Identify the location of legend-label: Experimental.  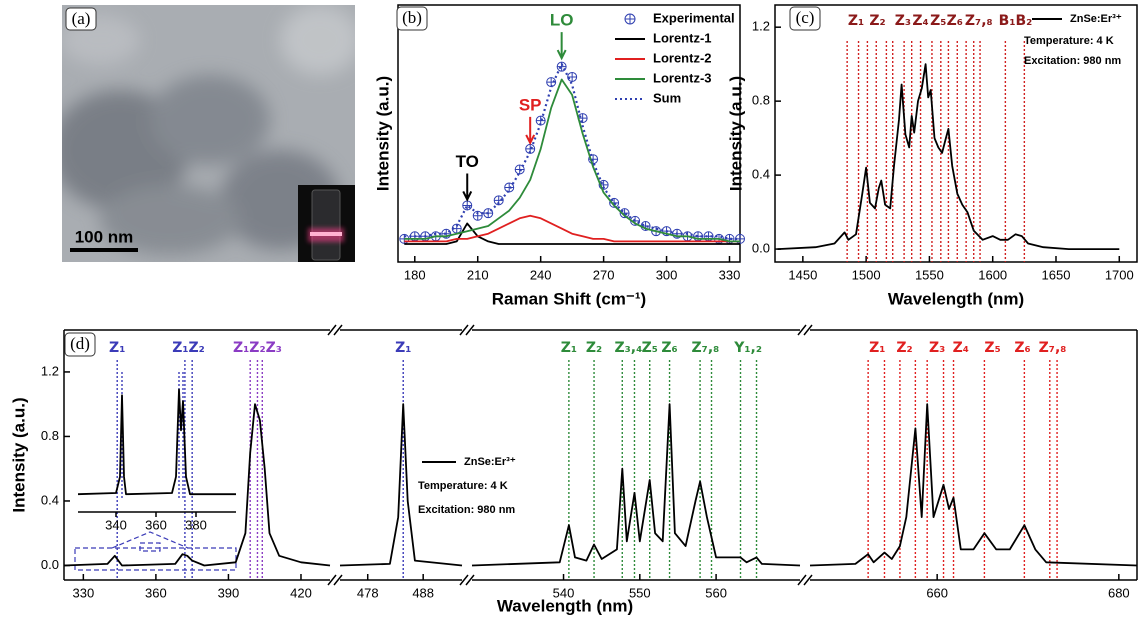
(694, 17).